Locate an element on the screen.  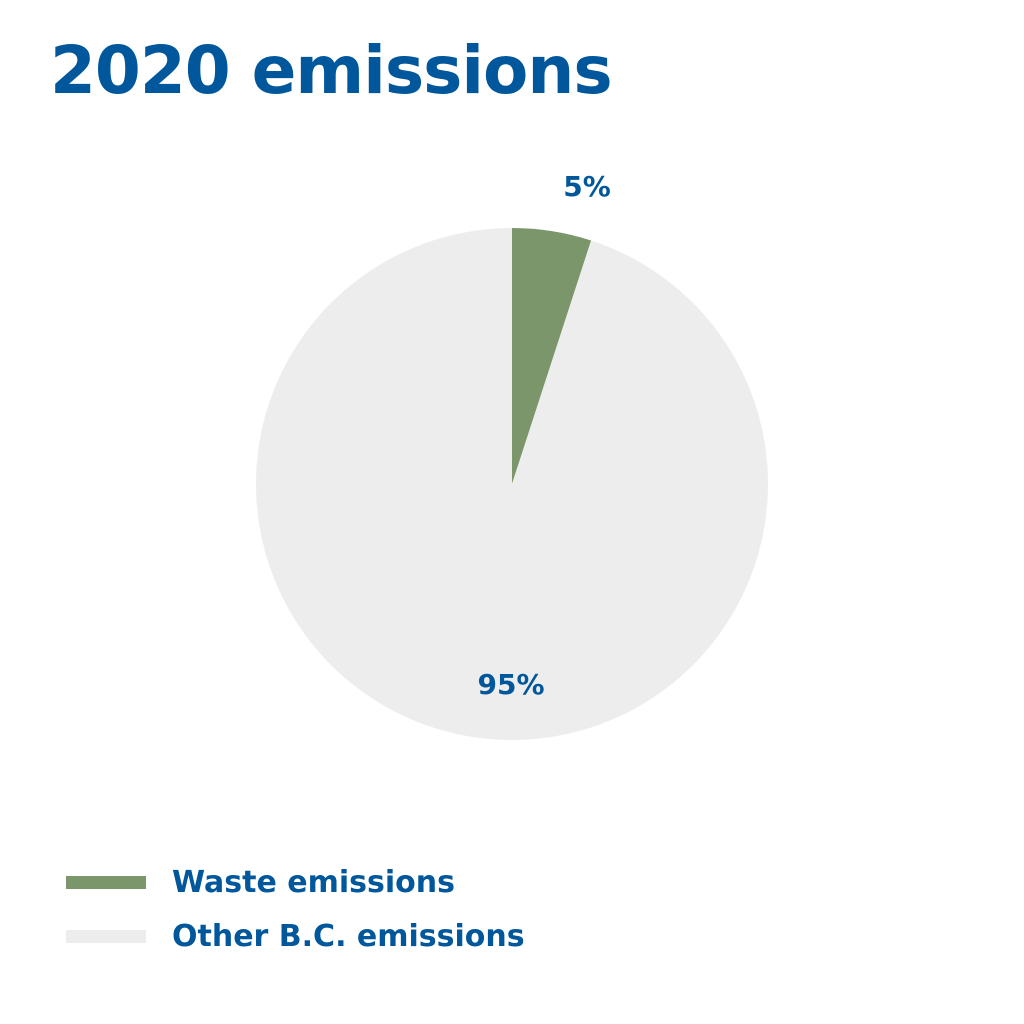
legend-item-waste: Waste emissions is located at coordinates (260, 882).